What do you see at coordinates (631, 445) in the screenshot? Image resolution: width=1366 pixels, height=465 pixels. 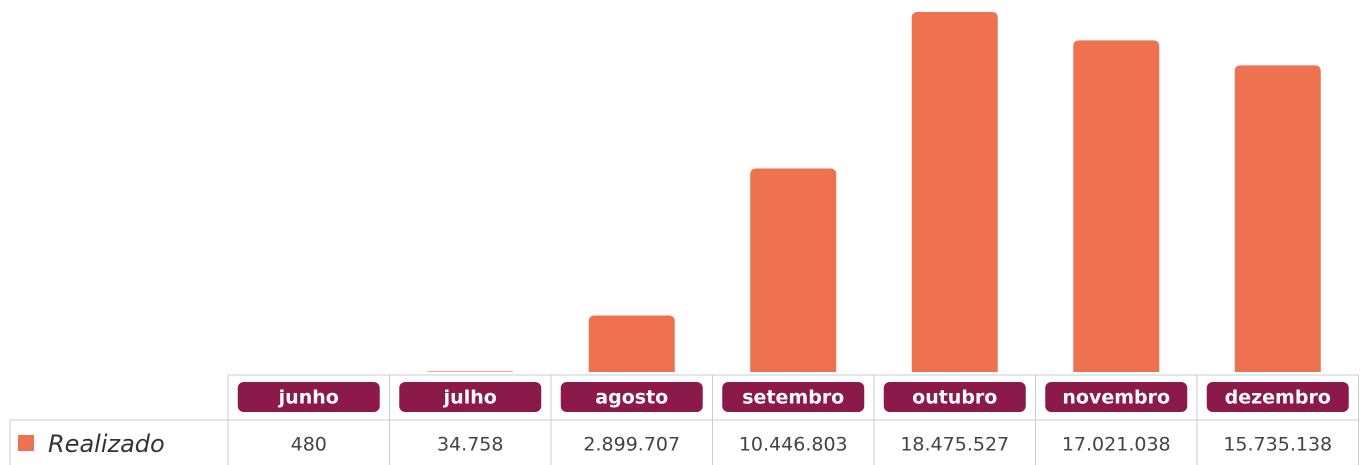 I see `value-label: 2.899.707` at bounding box center [631, 445].